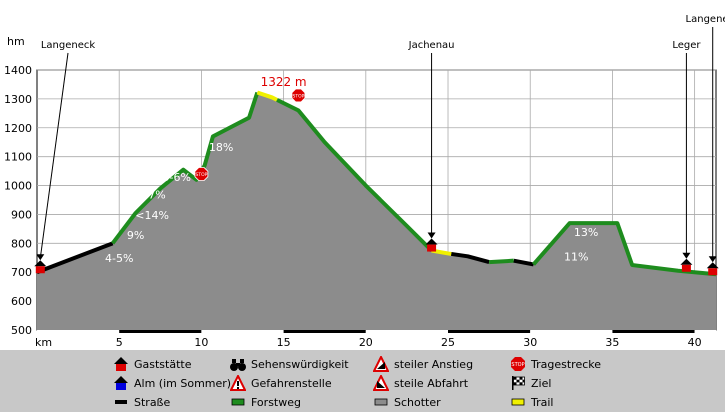 Image resolution: width=725 pixels, height=414 pixels. I want to click on legend-item-tragestrecke: STOP Tragestrecke, so click(556, 364).